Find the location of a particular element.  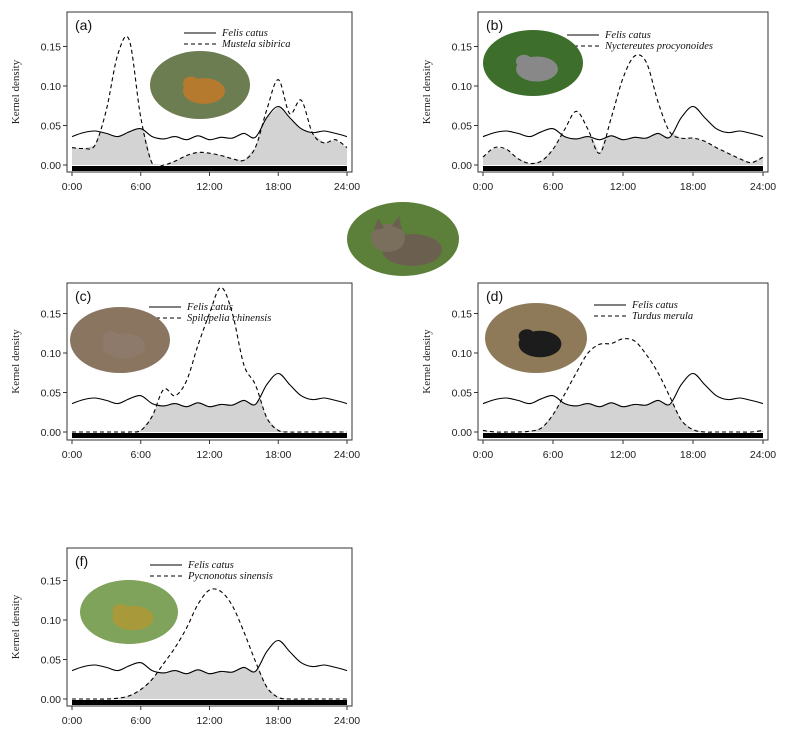

legend-label: Spilopelia chinensis is located at coordinates (229, 318).